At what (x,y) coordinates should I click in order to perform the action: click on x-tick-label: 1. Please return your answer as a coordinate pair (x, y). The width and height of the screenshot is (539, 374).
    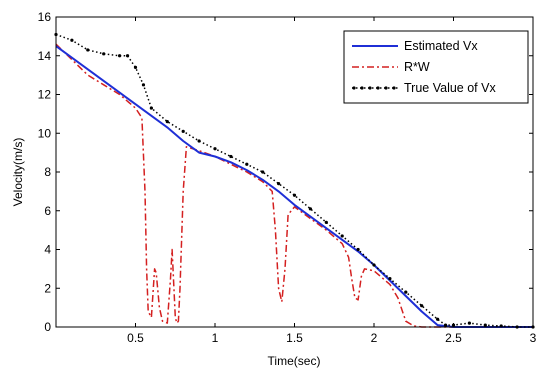
    Looking at the image, I should click on (215, 338).